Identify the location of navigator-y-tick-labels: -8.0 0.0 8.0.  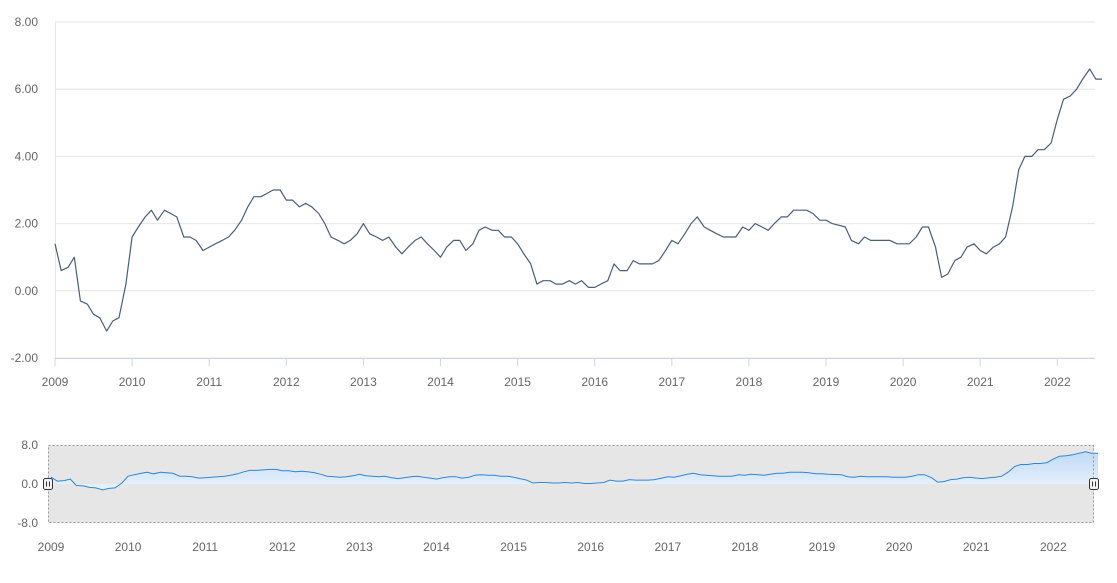
(27, 484).